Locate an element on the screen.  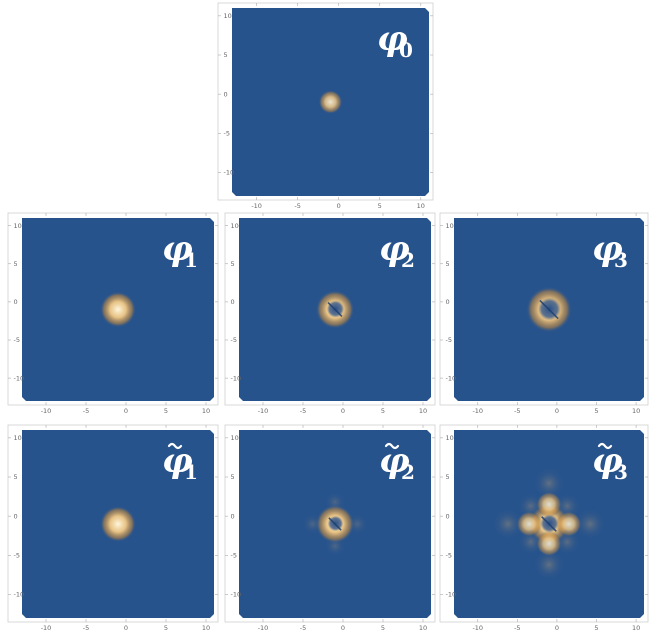
panel-phi-3: -10 -5 0 5 10 10 5 0 -5 -10 φ 3 is located at coordinates (541, 314).